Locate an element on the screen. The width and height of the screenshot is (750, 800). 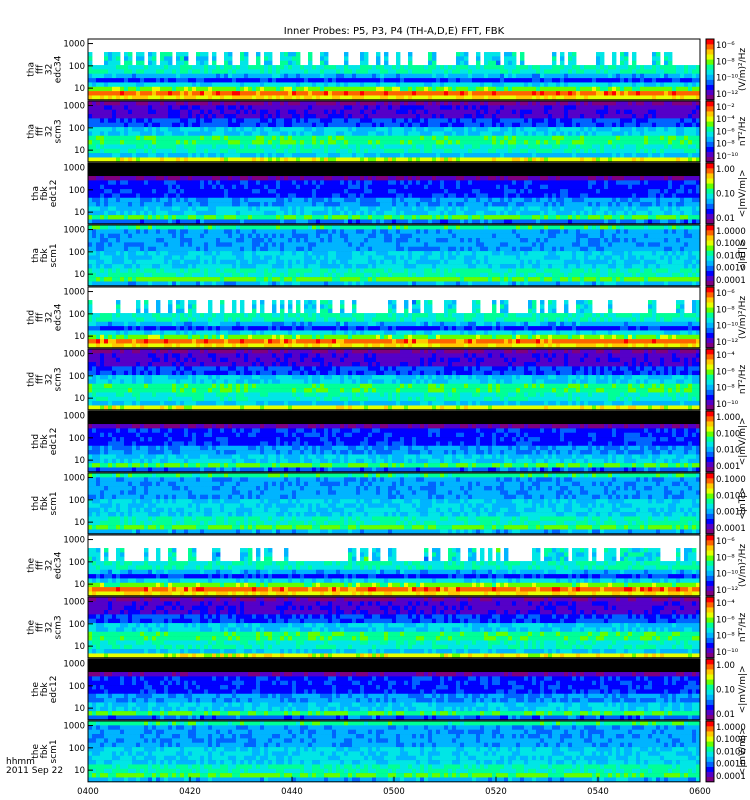
y-axis-label-line: 32 is located at coordinates (50, 131).